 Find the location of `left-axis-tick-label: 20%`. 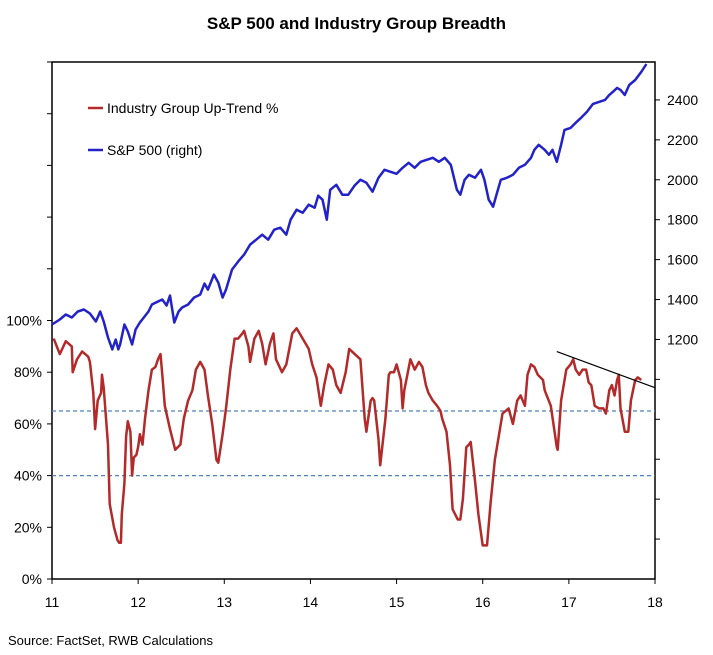

left-axis-tick-label: 20% is located at coordinates (28, 527).